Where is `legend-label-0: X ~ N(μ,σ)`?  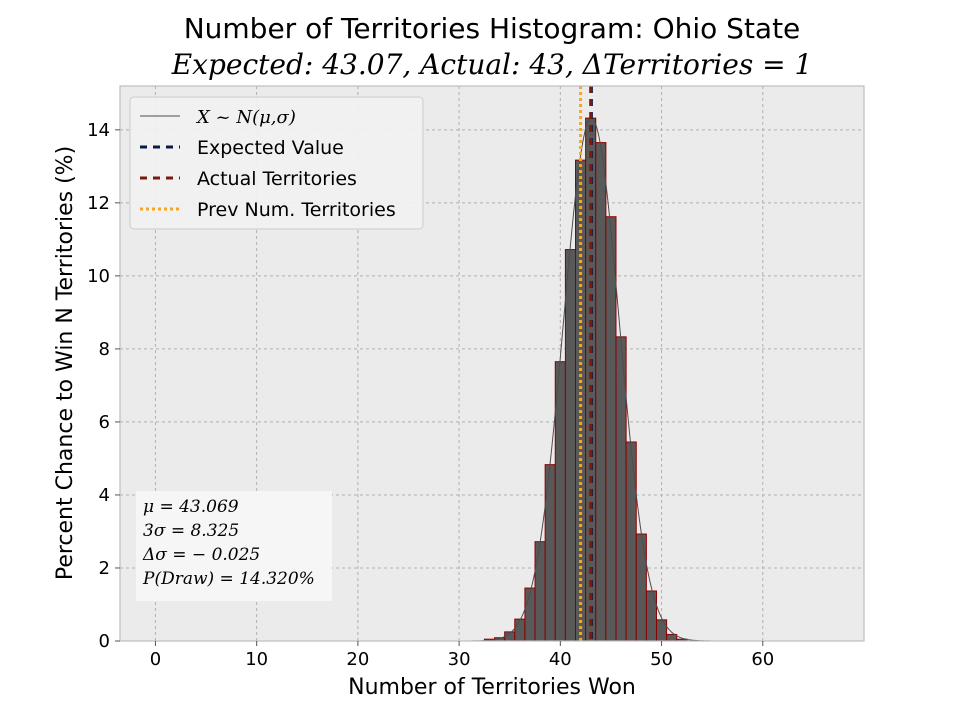
legend-label-0: X ~ N(μ,σ) is located at coordinates (245, 117).